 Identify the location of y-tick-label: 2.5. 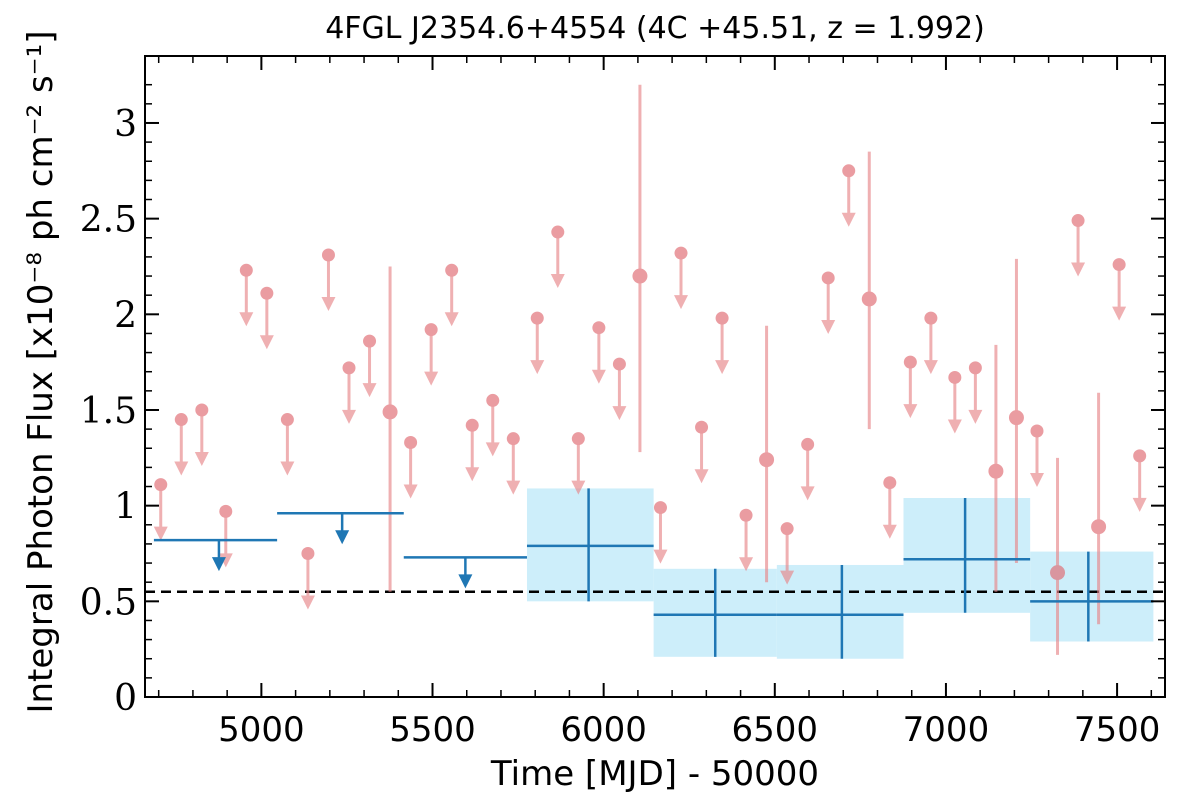
(108, 220).